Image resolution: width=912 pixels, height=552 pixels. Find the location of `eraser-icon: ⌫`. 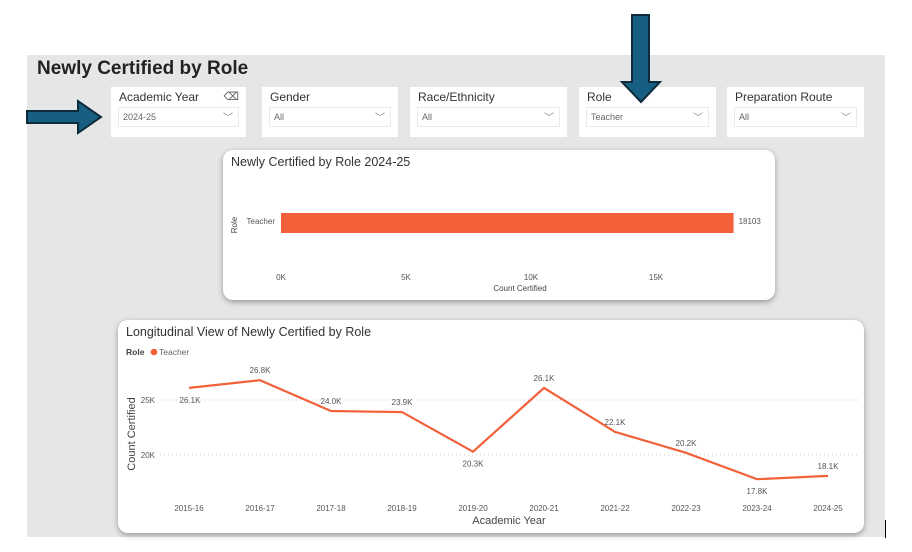

eraser-icon: ⌫ is located at coordinates (231, 97).